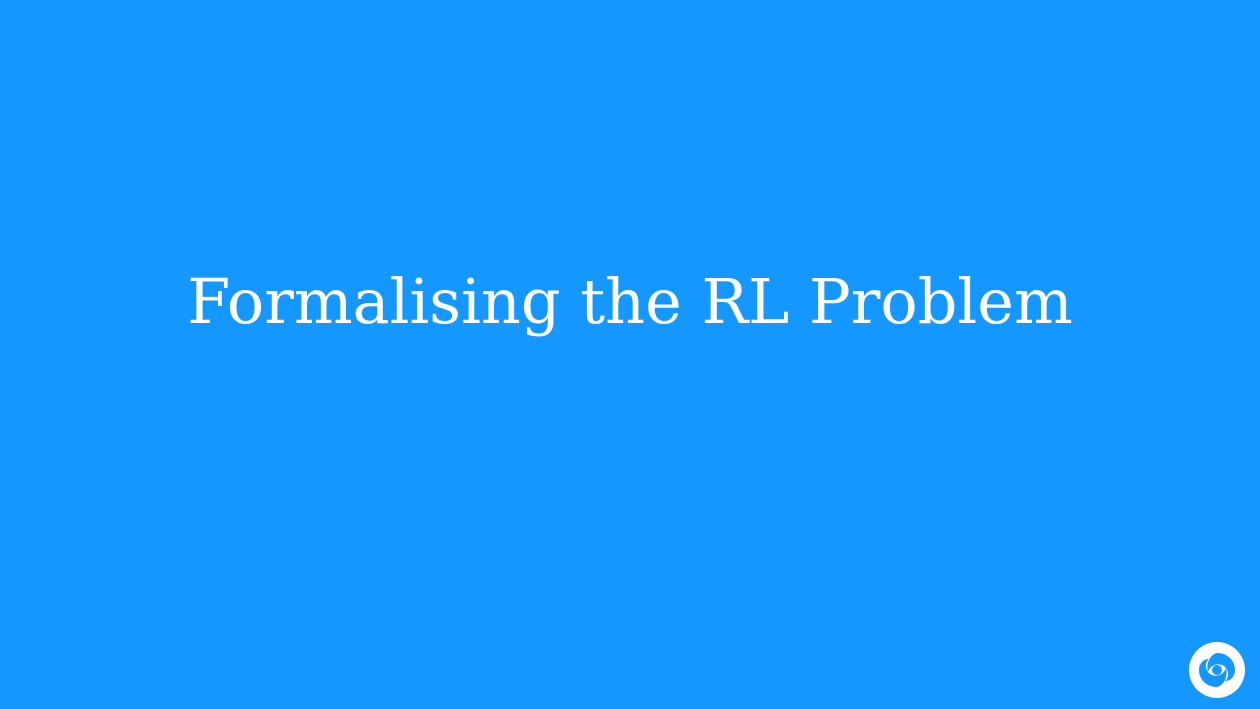  What do you see at coordinates (1217, 670) in the screenshot?
I see `swirl-logo-icon` at bounding box center [1217, 670].